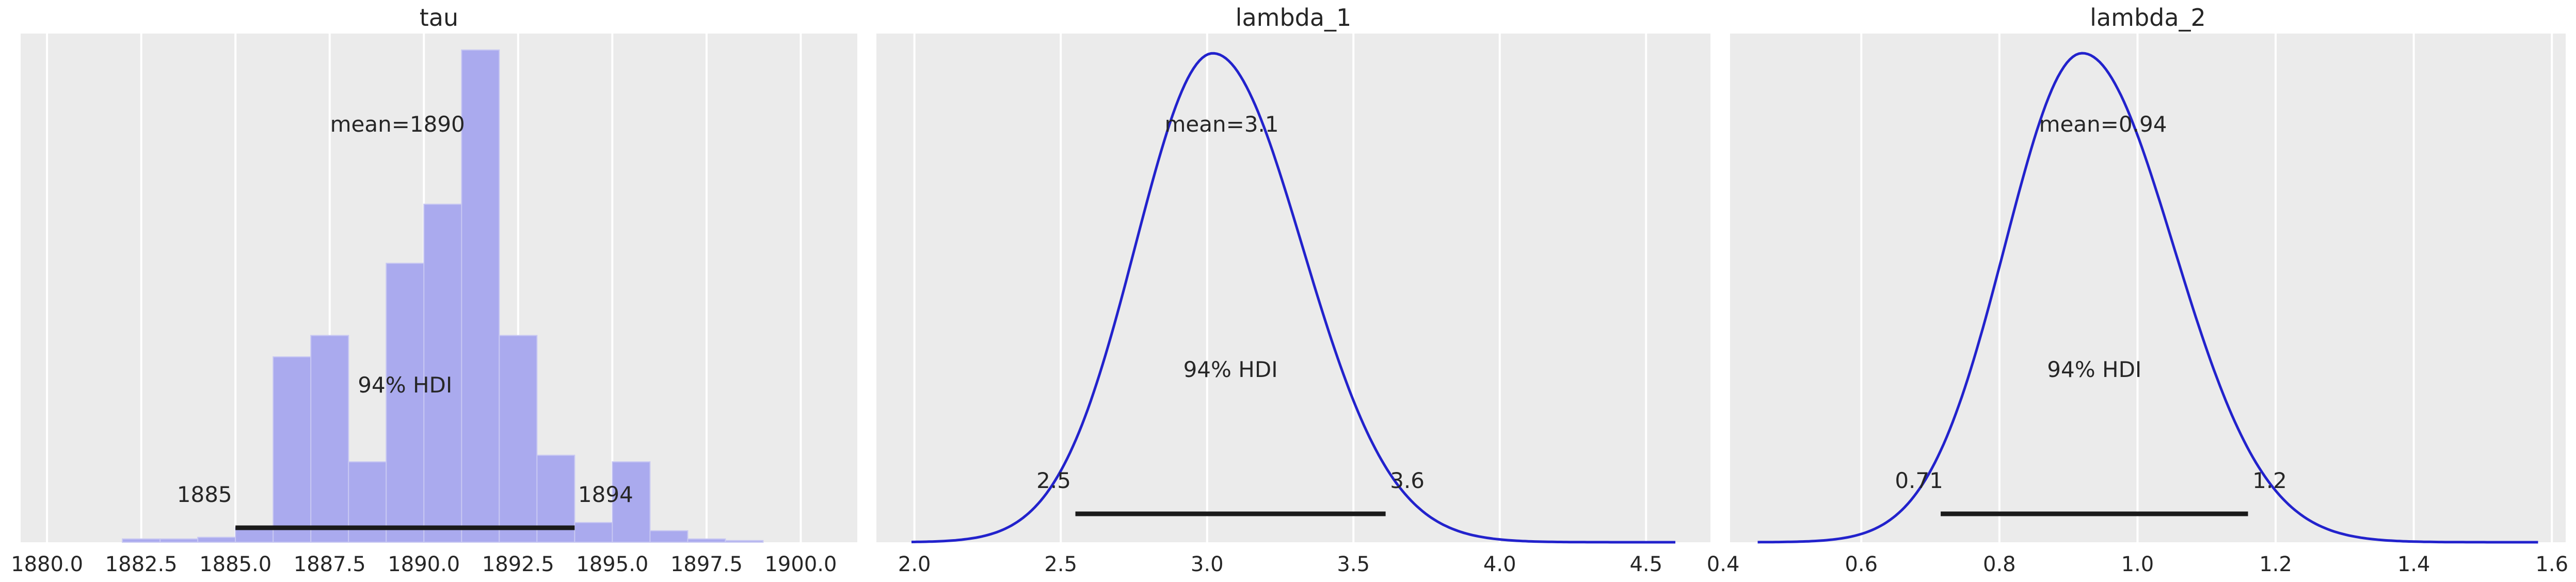 Image resolution: width=2576 pixels, height=582 pixels. What do you see at coordinates (397, 124) in the screenshot?
I see `mean-label: mean=1890` at bounding box center [397, 124].